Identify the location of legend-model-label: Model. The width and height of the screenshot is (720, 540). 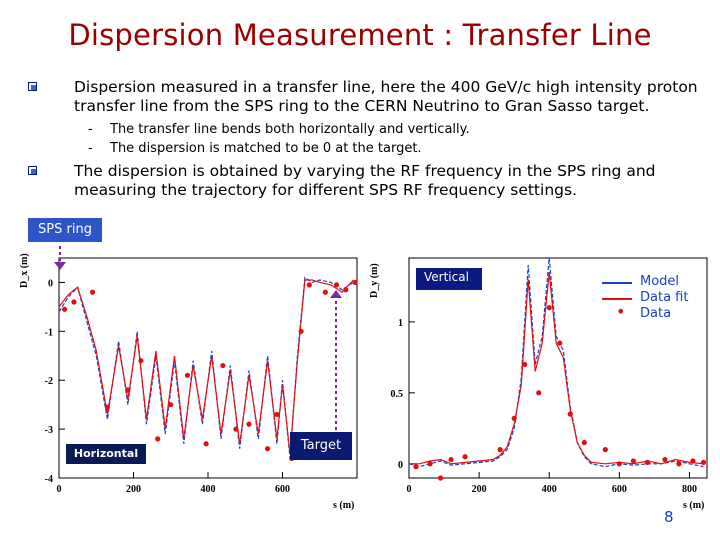
(660, 281).